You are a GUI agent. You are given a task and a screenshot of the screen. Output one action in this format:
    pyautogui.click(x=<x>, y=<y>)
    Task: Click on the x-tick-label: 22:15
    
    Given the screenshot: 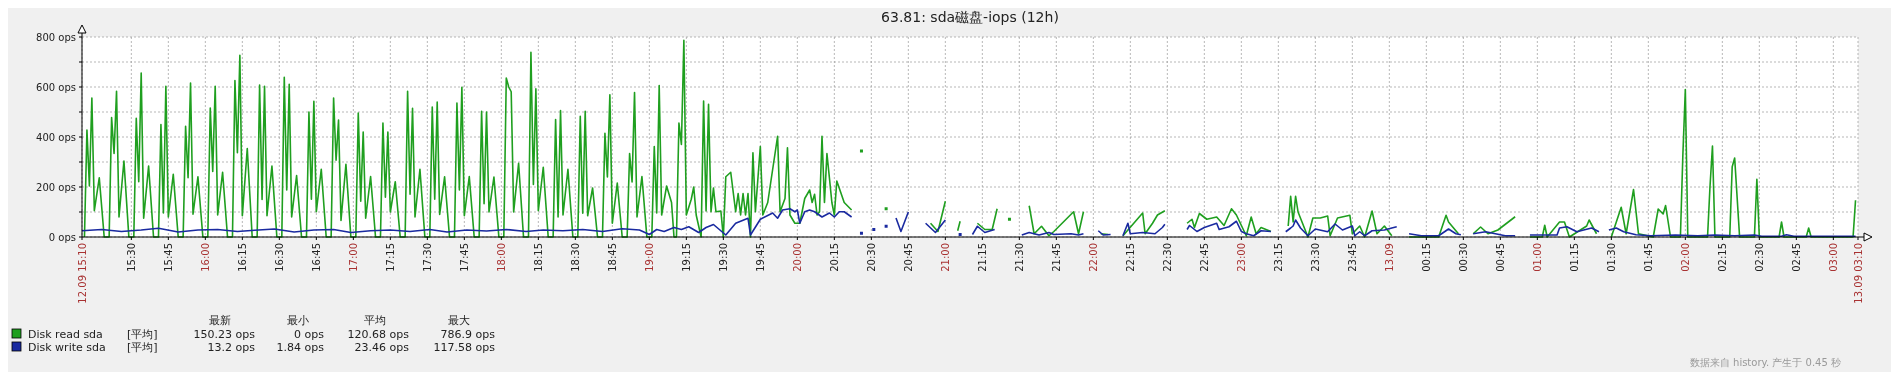 What is the action you would take?
    pyautogui.click(x=1130, y=257)
    